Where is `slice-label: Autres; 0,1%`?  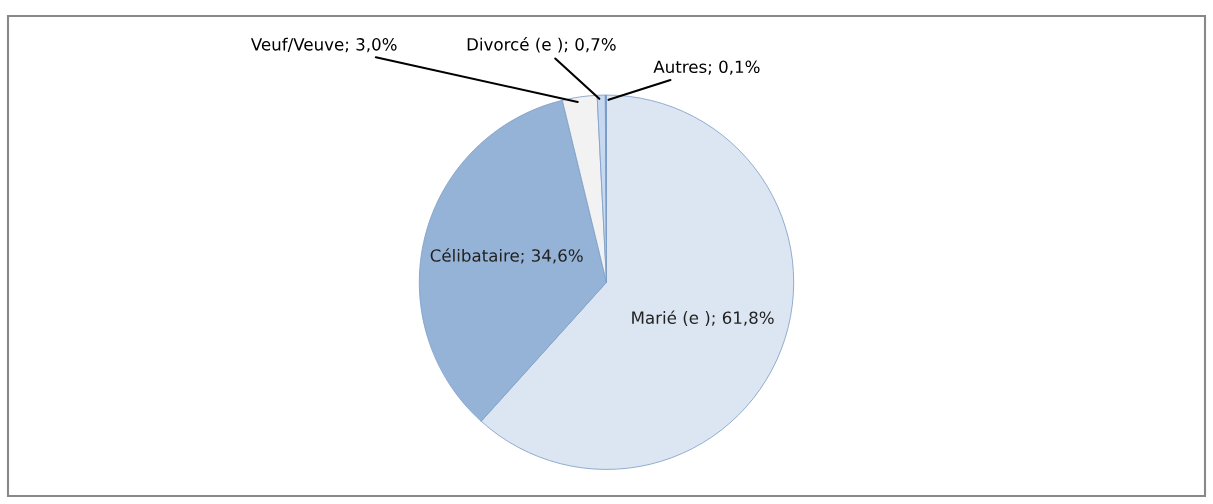 slice-label: Autres; 0,1% is located at coordinates (706, 67).